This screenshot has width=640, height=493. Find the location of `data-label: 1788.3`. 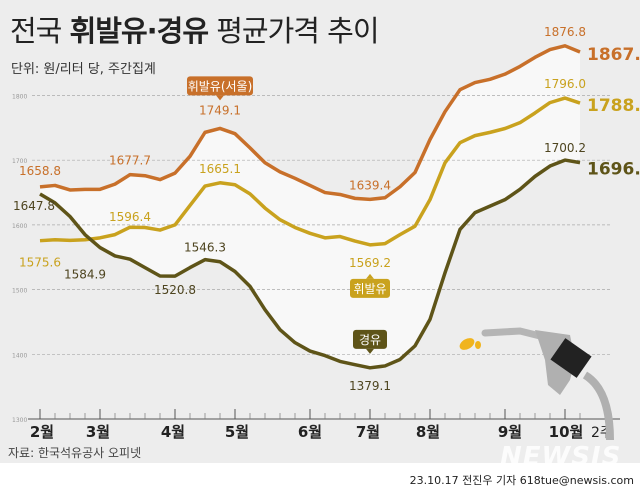

data-label: 1788.3 is located at coordinates (613, 106).